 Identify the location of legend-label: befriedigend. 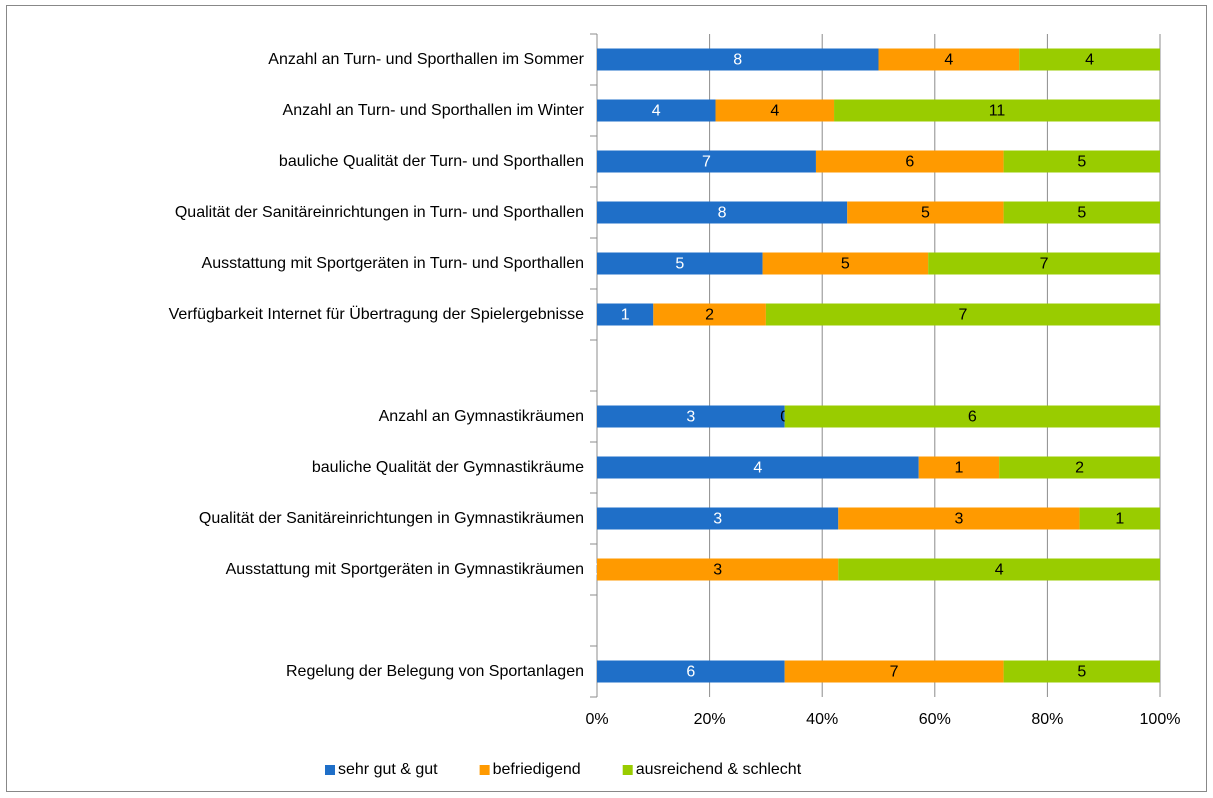
(537, 769).